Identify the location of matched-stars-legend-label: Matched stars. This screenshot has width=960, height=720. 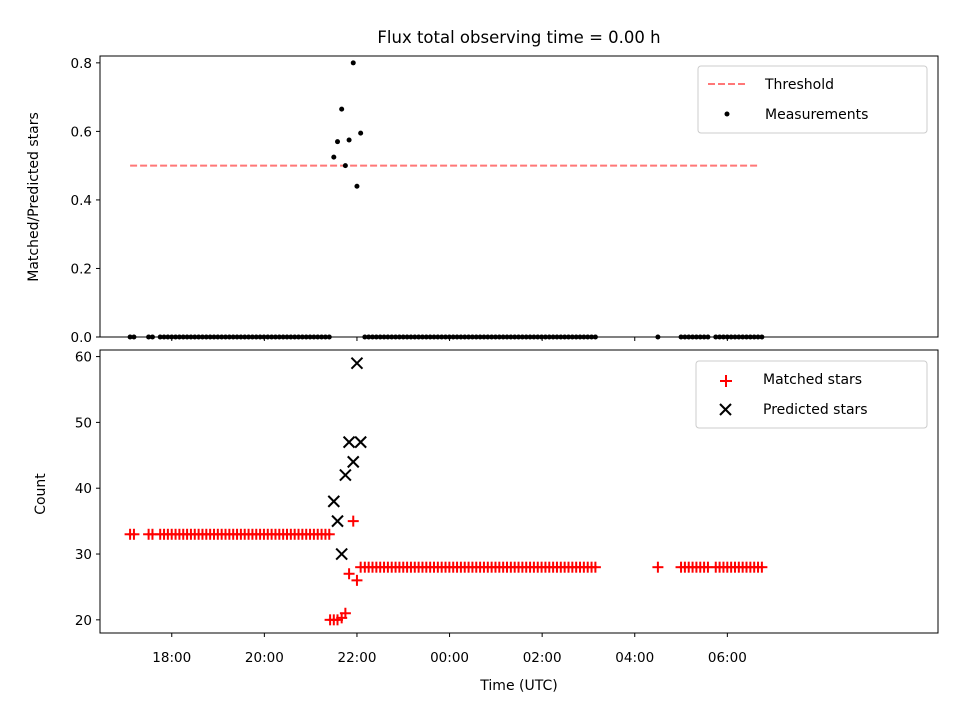
(812, 380).